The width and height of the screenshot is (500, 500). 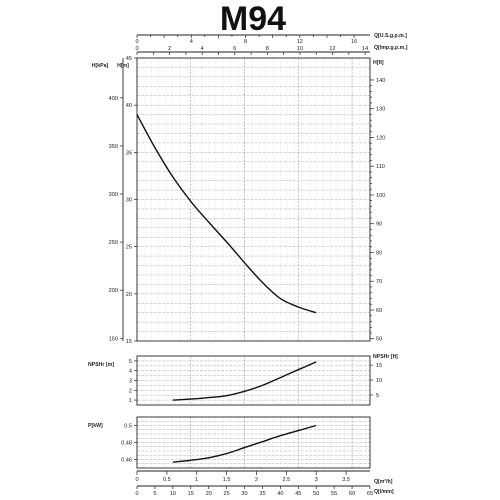 I want to click on impgpm-tick-label: 0, so click(x=136, y=49).